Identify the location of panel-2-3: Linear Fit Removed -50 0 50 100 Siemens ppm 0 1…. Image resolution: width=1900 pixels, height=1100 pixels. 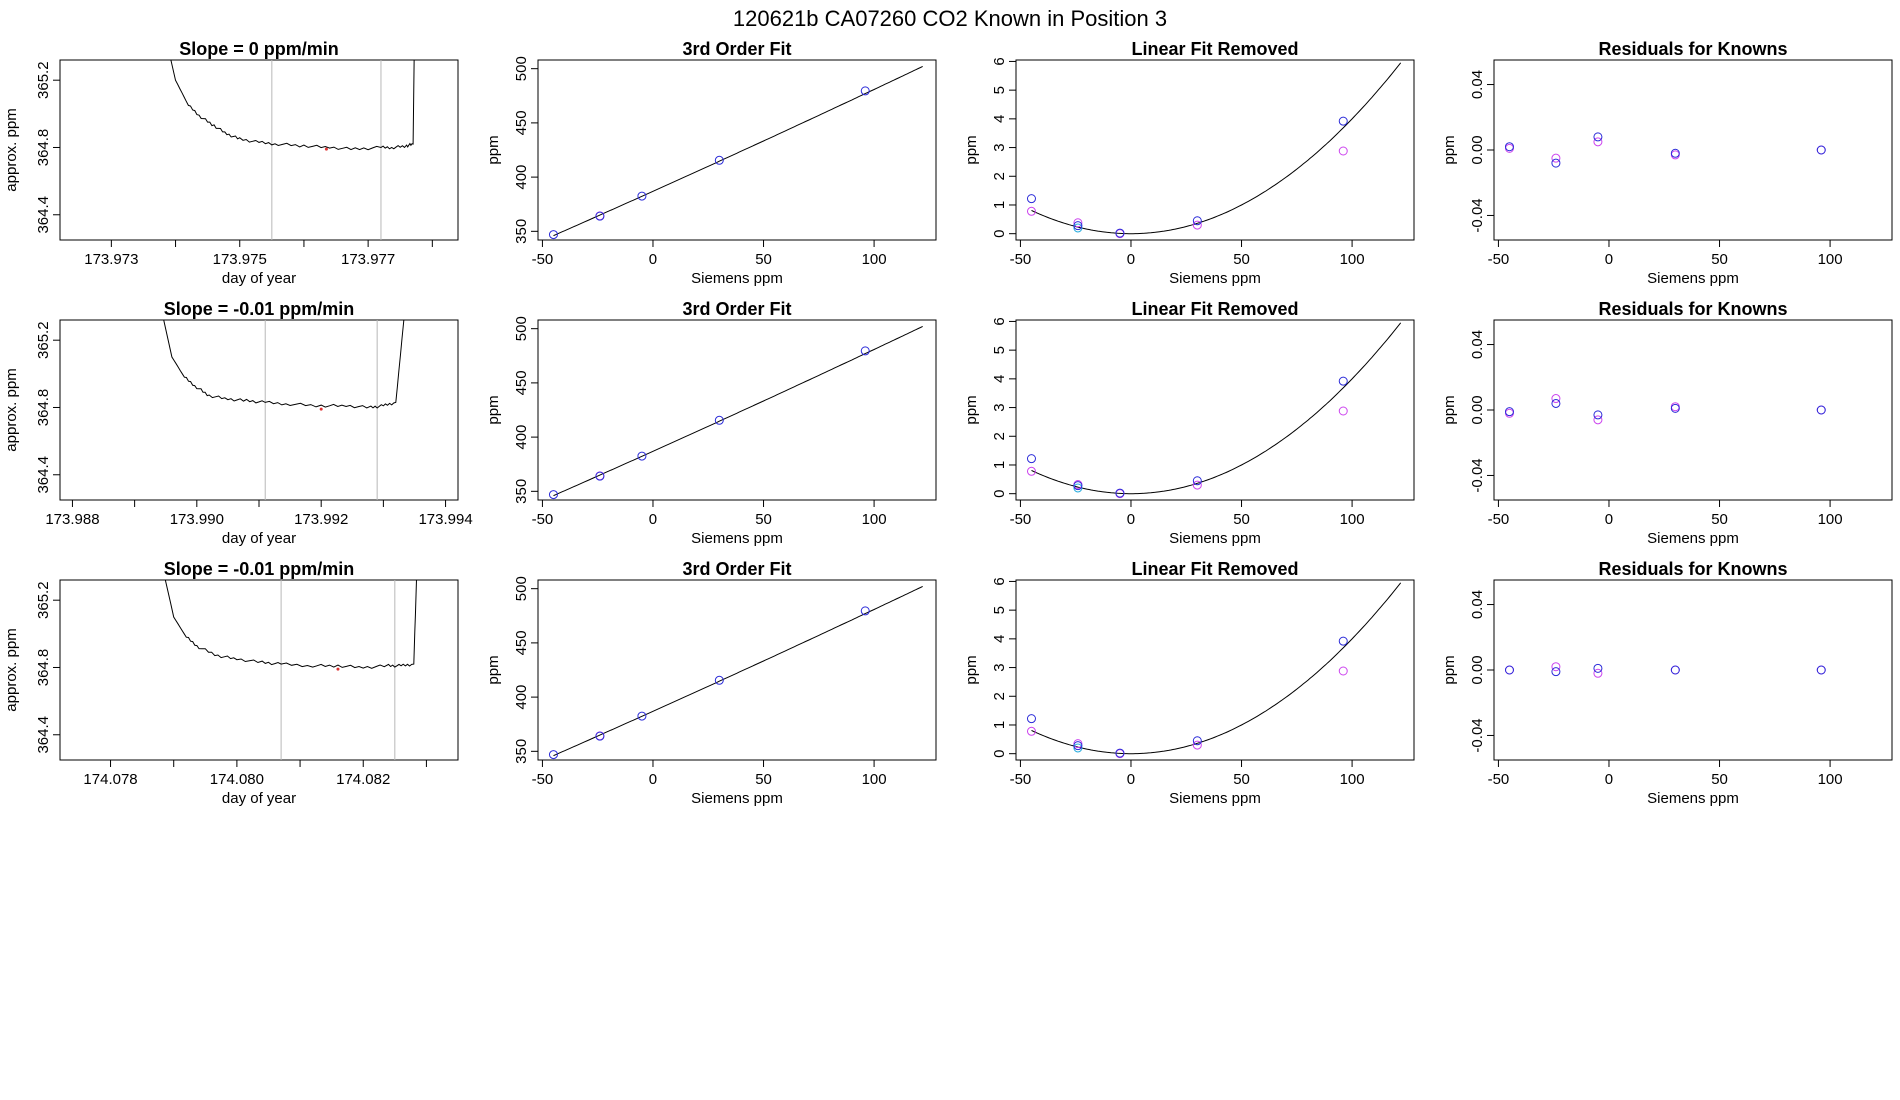
(1189, 423).